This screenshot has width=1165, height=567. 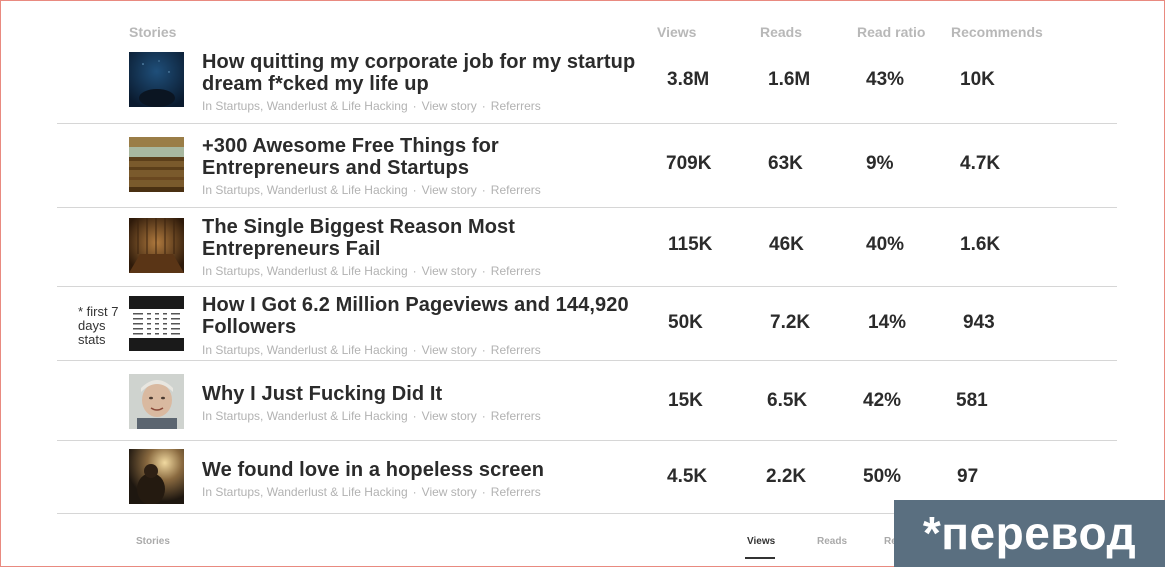 What do you see at coordinates (690, 244) in the screenshot?
I see `views-value: 115K` at bounding box center [690, 244].